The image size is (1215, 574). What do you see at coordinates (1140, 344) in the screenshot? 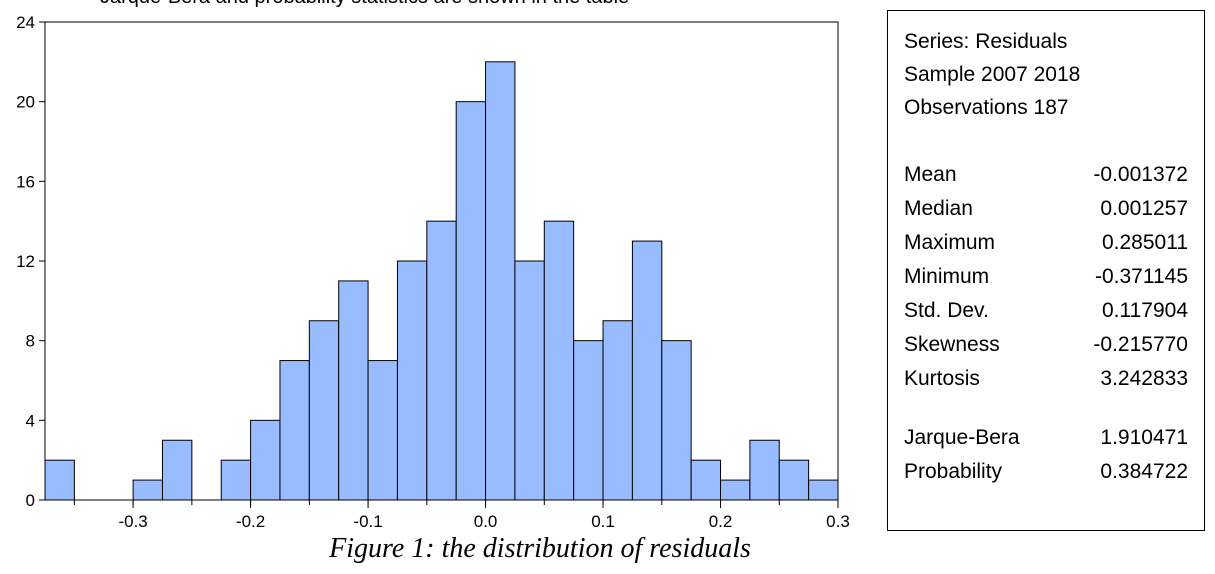
I see `stat-value: -0.215770` at bounding box center [1140, 344].